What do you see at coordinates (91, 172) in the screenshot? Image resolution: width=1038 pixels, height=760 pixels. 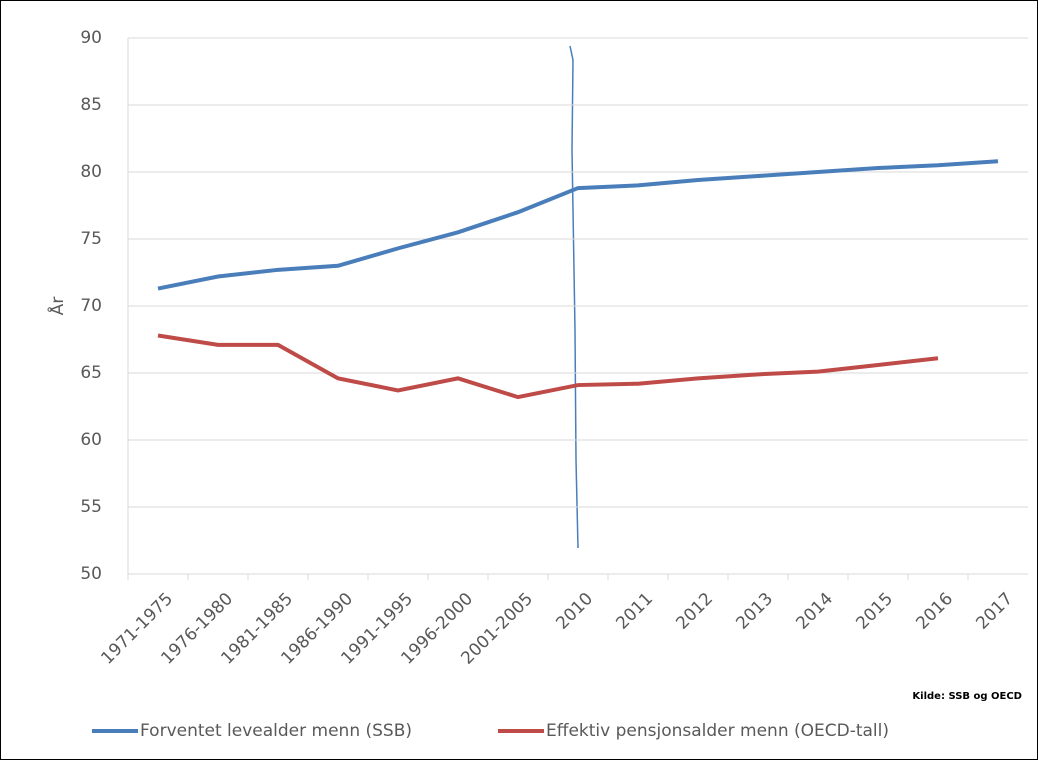 I see `y-tick-label: 80` at bounding box center [91, 172].